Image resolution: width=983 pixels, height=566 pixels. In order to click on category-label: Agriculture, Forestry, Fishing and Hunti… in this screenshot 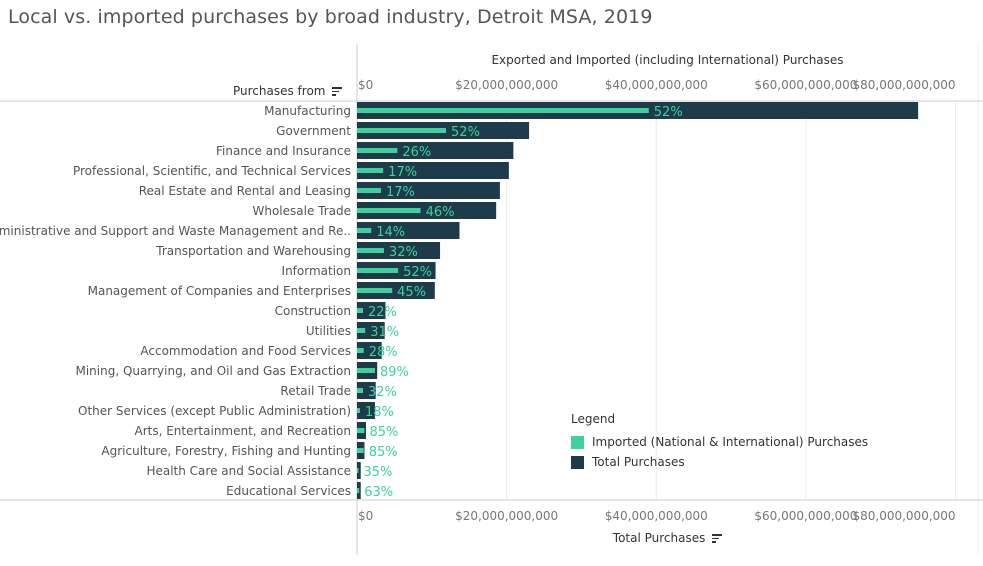, I will do `click(226, 451)`.